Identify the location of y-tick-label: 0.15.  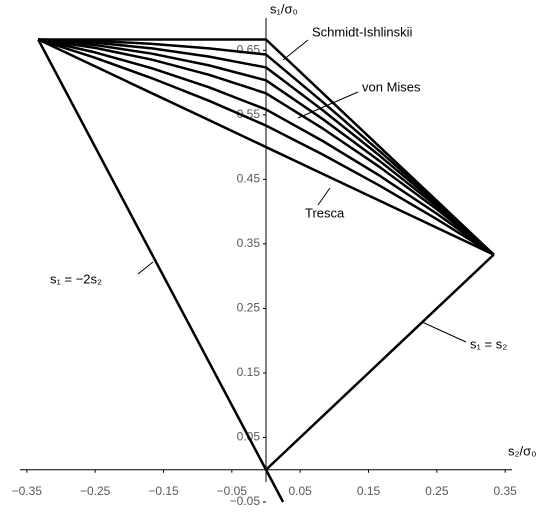
(249, 372).